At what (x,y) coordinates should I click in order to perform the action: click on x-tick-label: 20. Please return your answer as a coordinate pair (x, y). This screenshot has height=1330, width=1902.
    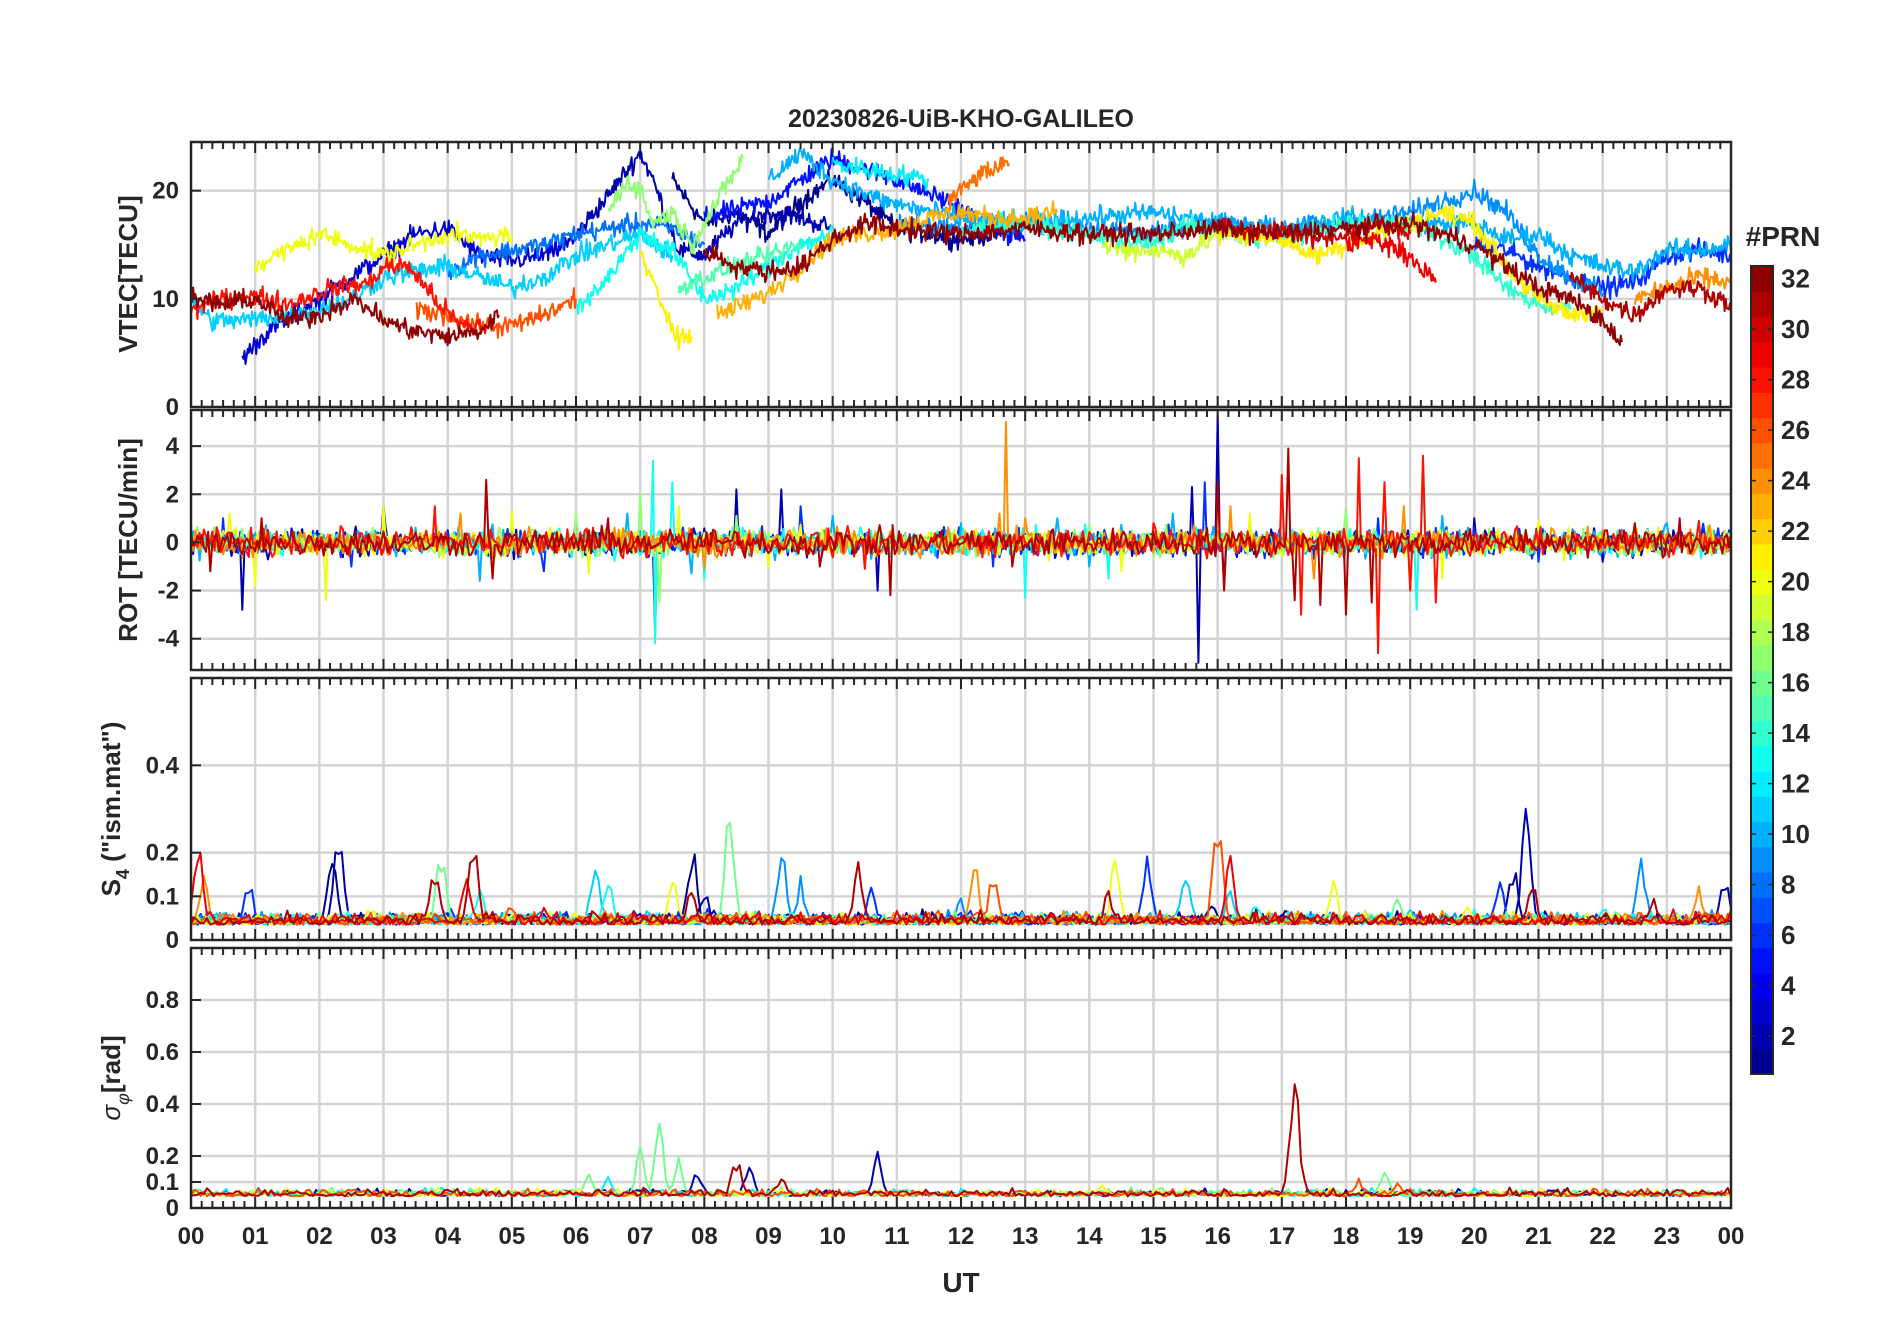
    Looking at the image, I should click on (1474, 1236).